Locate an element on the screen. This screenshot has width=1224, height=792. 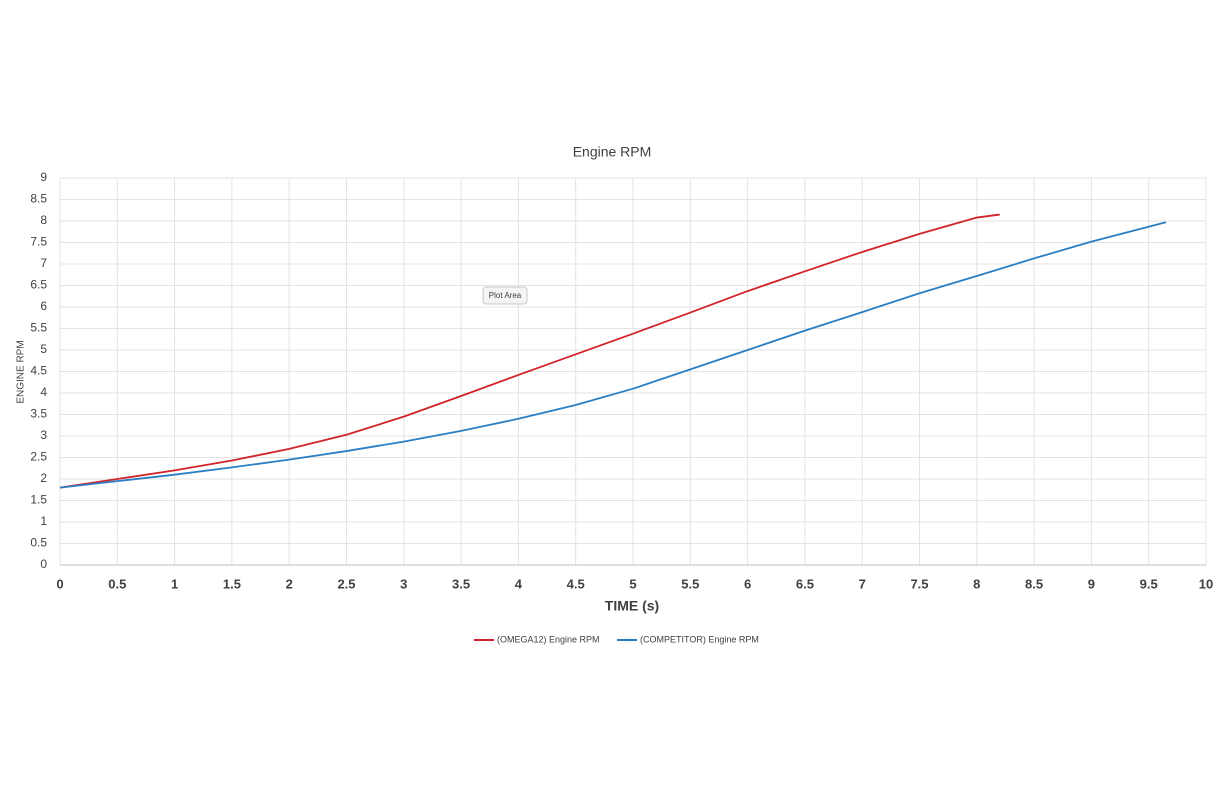
x-tick-label: 0.5 is located at coordinates (117, 583).